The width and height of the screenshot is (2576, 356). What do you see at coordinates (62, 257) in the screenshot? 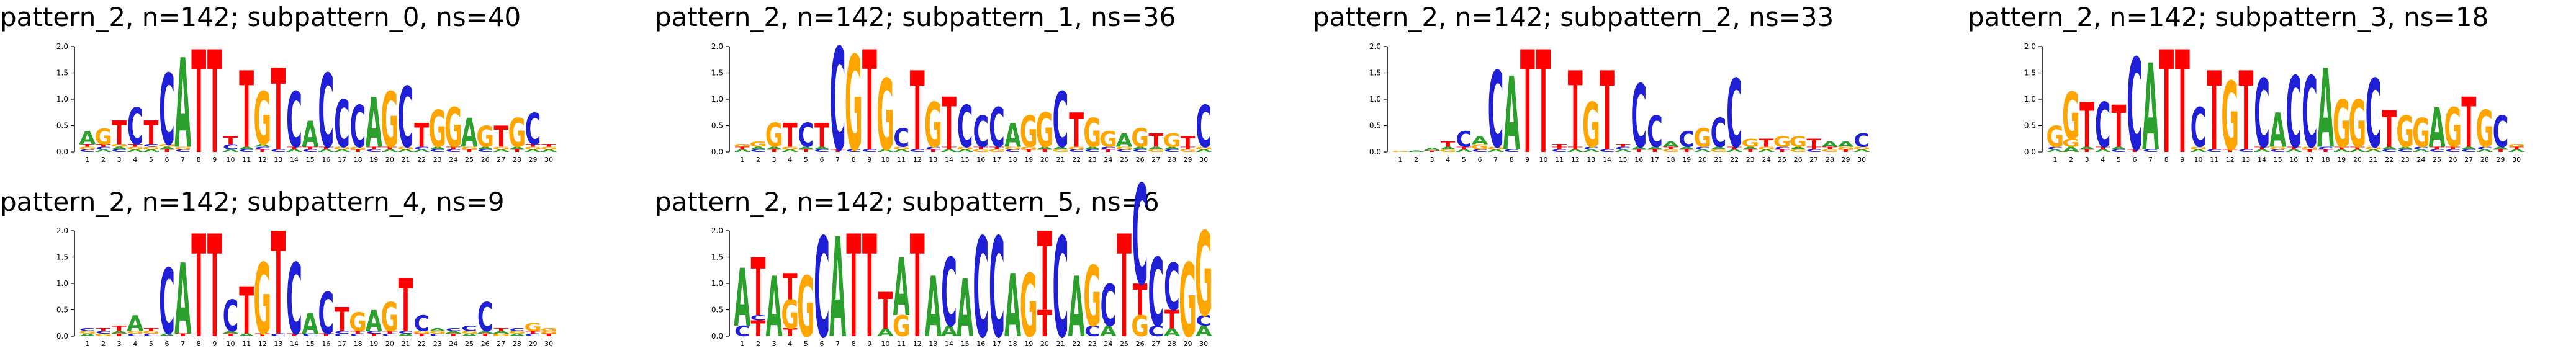
I see `y-tick-label: 1.5` at bounding box center [62, 257].